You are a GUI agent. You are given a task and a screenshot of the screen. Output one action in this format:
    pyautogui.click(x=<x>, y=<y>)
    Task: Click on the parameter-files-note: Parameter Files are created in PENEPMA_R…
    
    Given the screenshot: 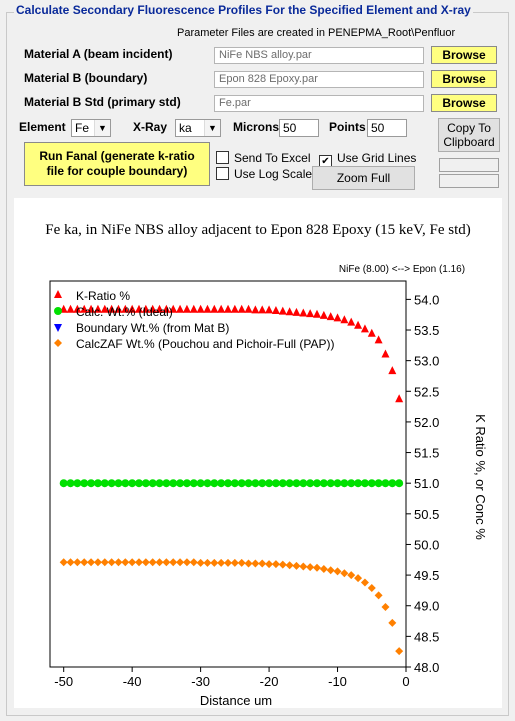 What is the action you would take?
    pyautogui.click(x=316, y=33)
    